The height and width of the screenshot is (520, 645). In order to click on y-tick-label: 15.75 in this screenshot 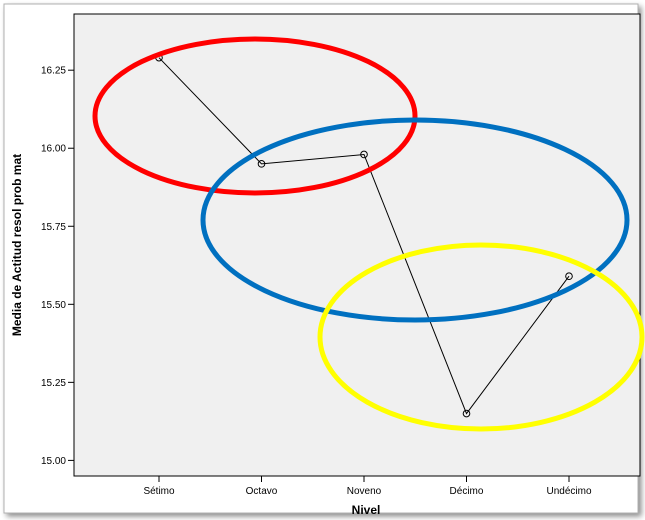, I will do `click(53, 227)`.